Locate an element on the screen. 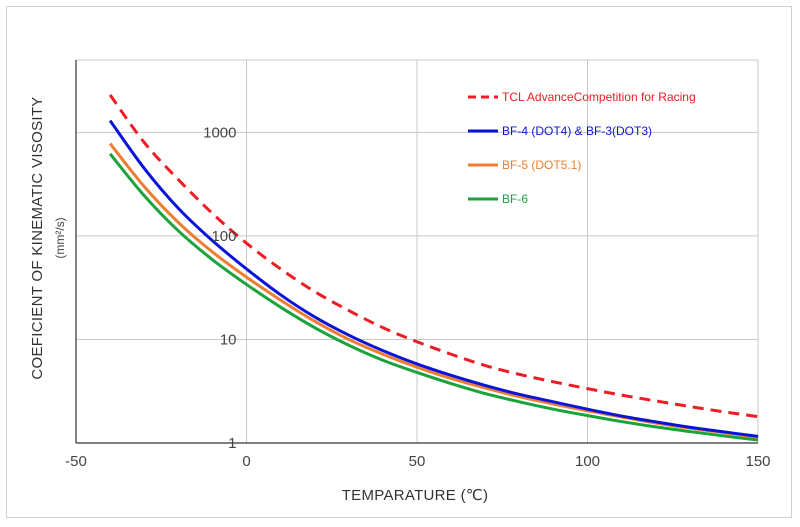  legend-item-2: BF-4 (DOT4) & BF-3(DOT3) is located at coordinates (560, 131).